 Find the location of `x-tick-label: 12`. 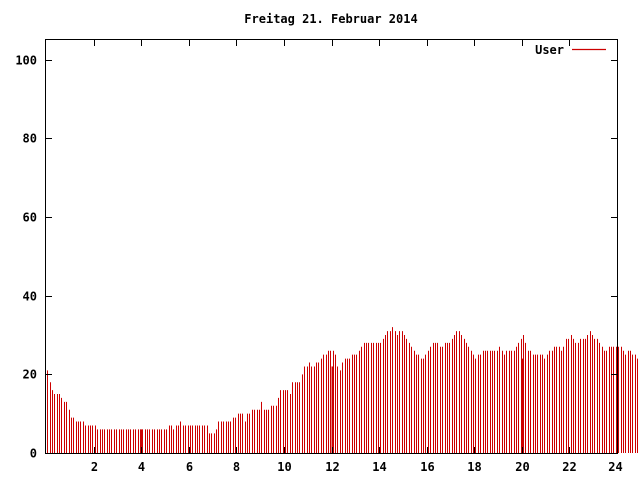

x-tick-label: 12 is located at coordinates (332, 467).